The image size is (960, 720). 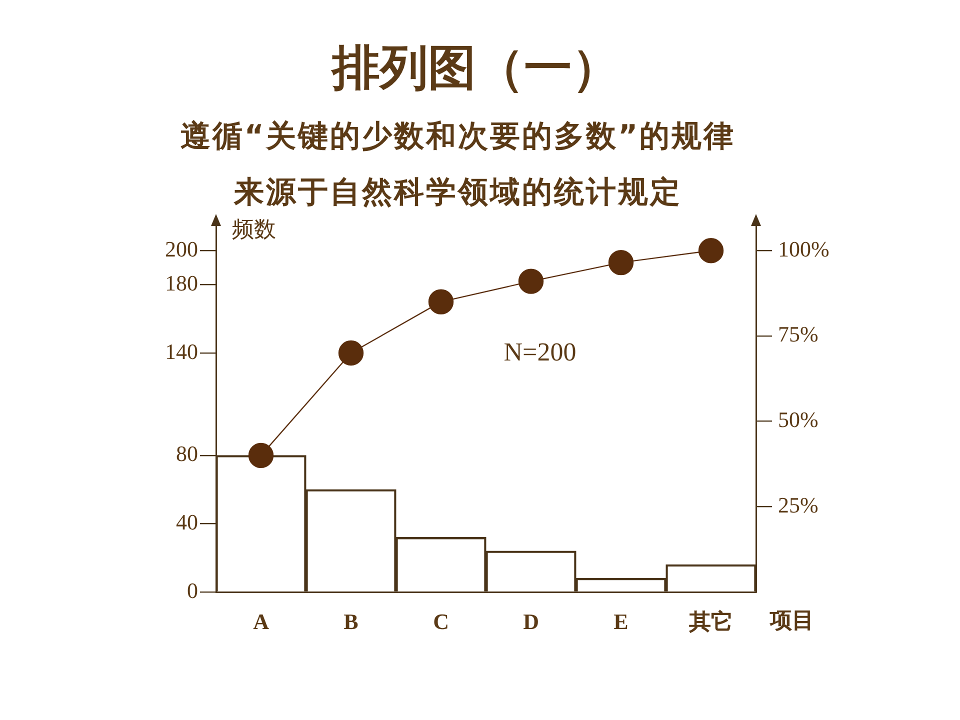 I want to click on x-tick-label: B, so click(x=351, y=621).